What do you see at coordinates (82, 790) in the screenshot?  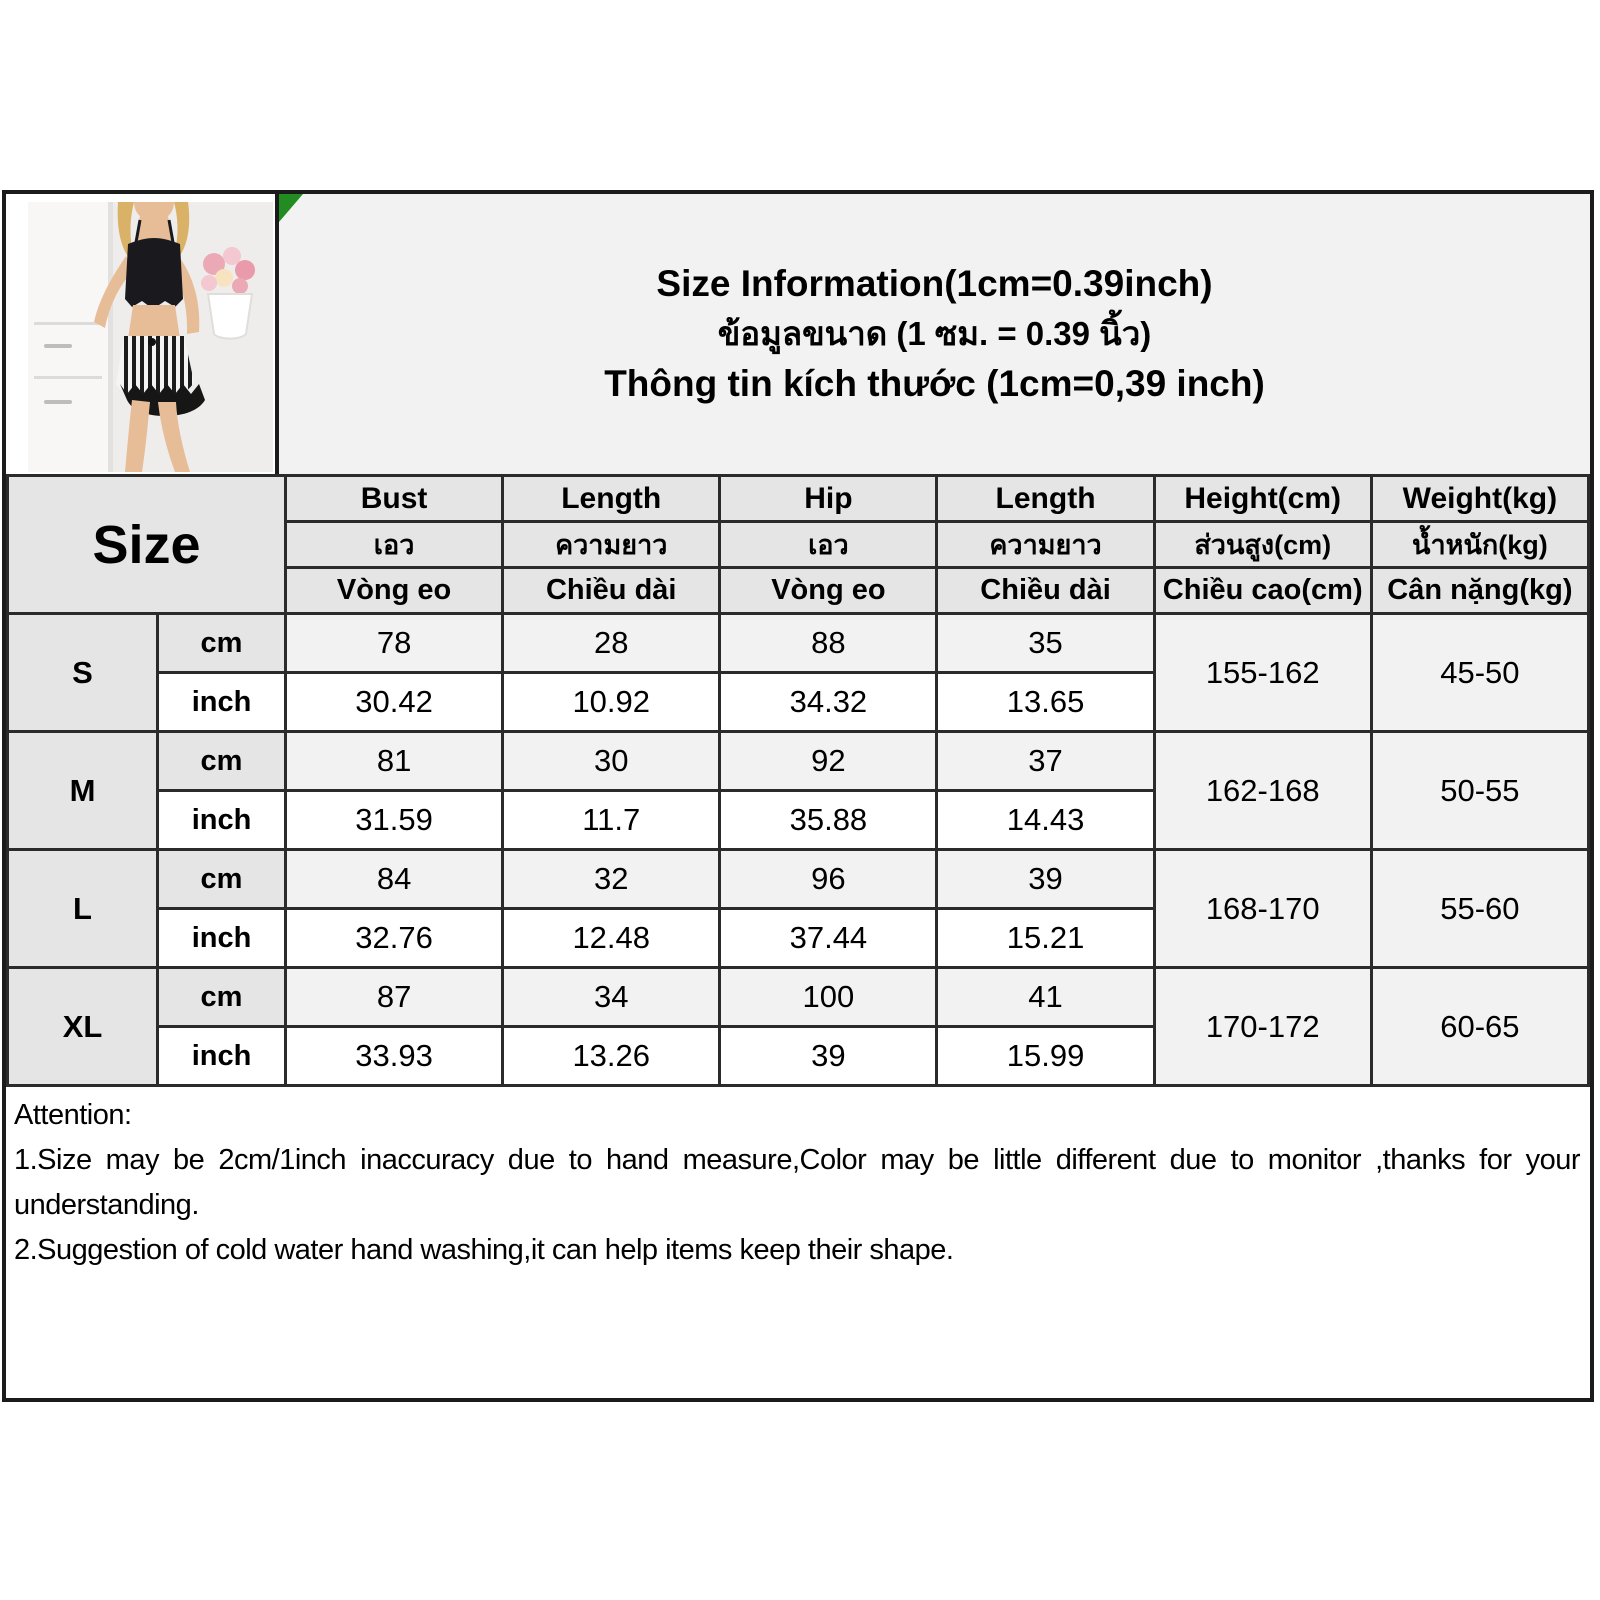 I see `size-label-m: M` at bounding box center [82, 790].